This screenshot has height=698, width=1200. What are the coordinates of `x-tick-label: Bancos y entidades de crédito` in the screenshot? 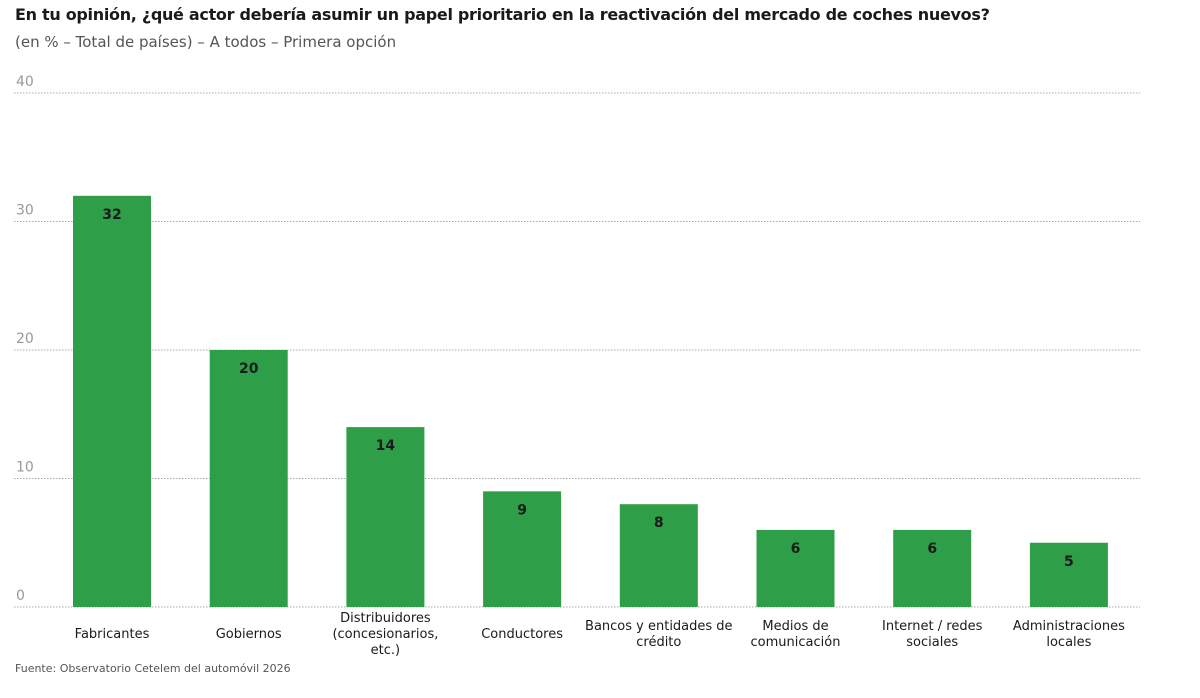 It's located at (659, 634).